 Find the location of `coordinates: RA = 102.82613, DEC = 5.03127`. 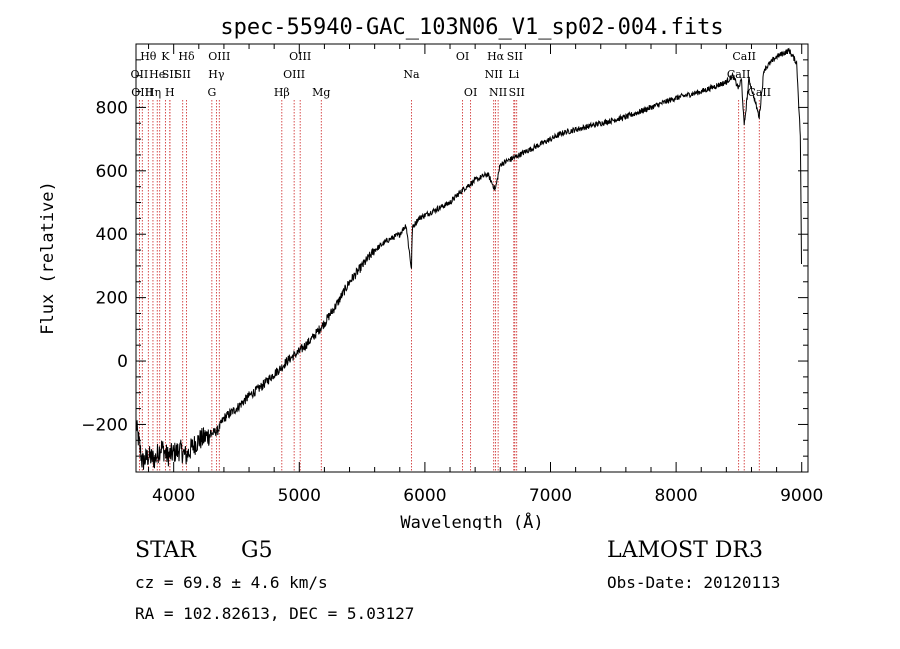

coordinates: RA = 102.82613, DEC = 5.03127 is located at coordinates (275, 613).